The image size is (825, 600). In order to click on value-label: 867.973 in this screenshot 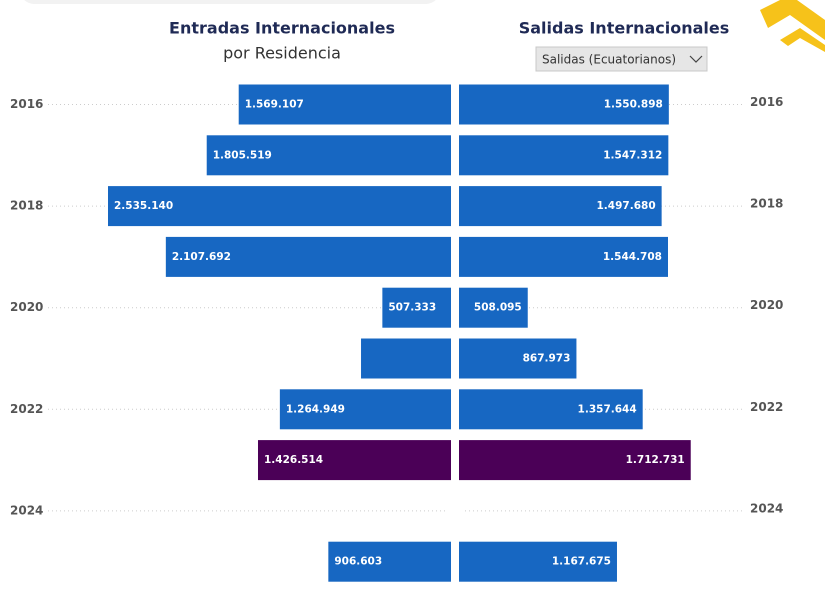, I will do `click(547, 359)`.